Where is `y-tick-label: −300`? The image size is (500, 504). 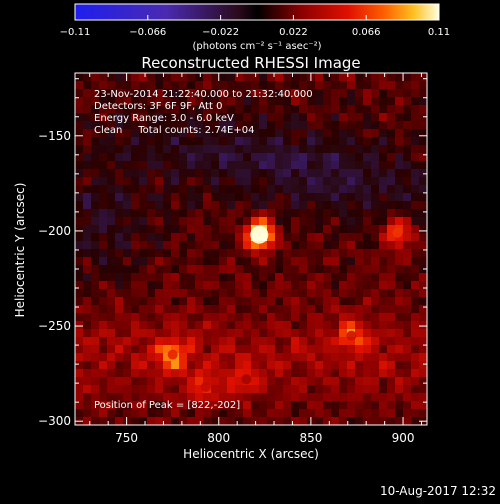 y-tick-label: −300 is located at coordinates (54, 421).